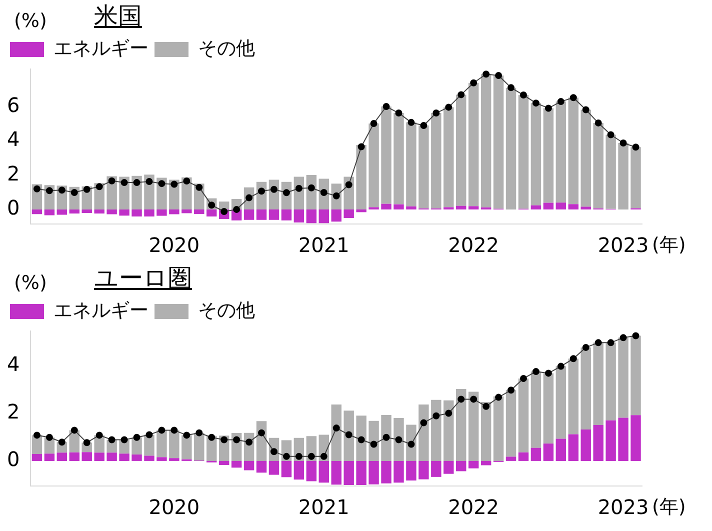 The image size is (712, 531). What do you see at coordinates (226, 310) in the screenshot?
I see `legend-label: その他` at bounding box center [226, 310].